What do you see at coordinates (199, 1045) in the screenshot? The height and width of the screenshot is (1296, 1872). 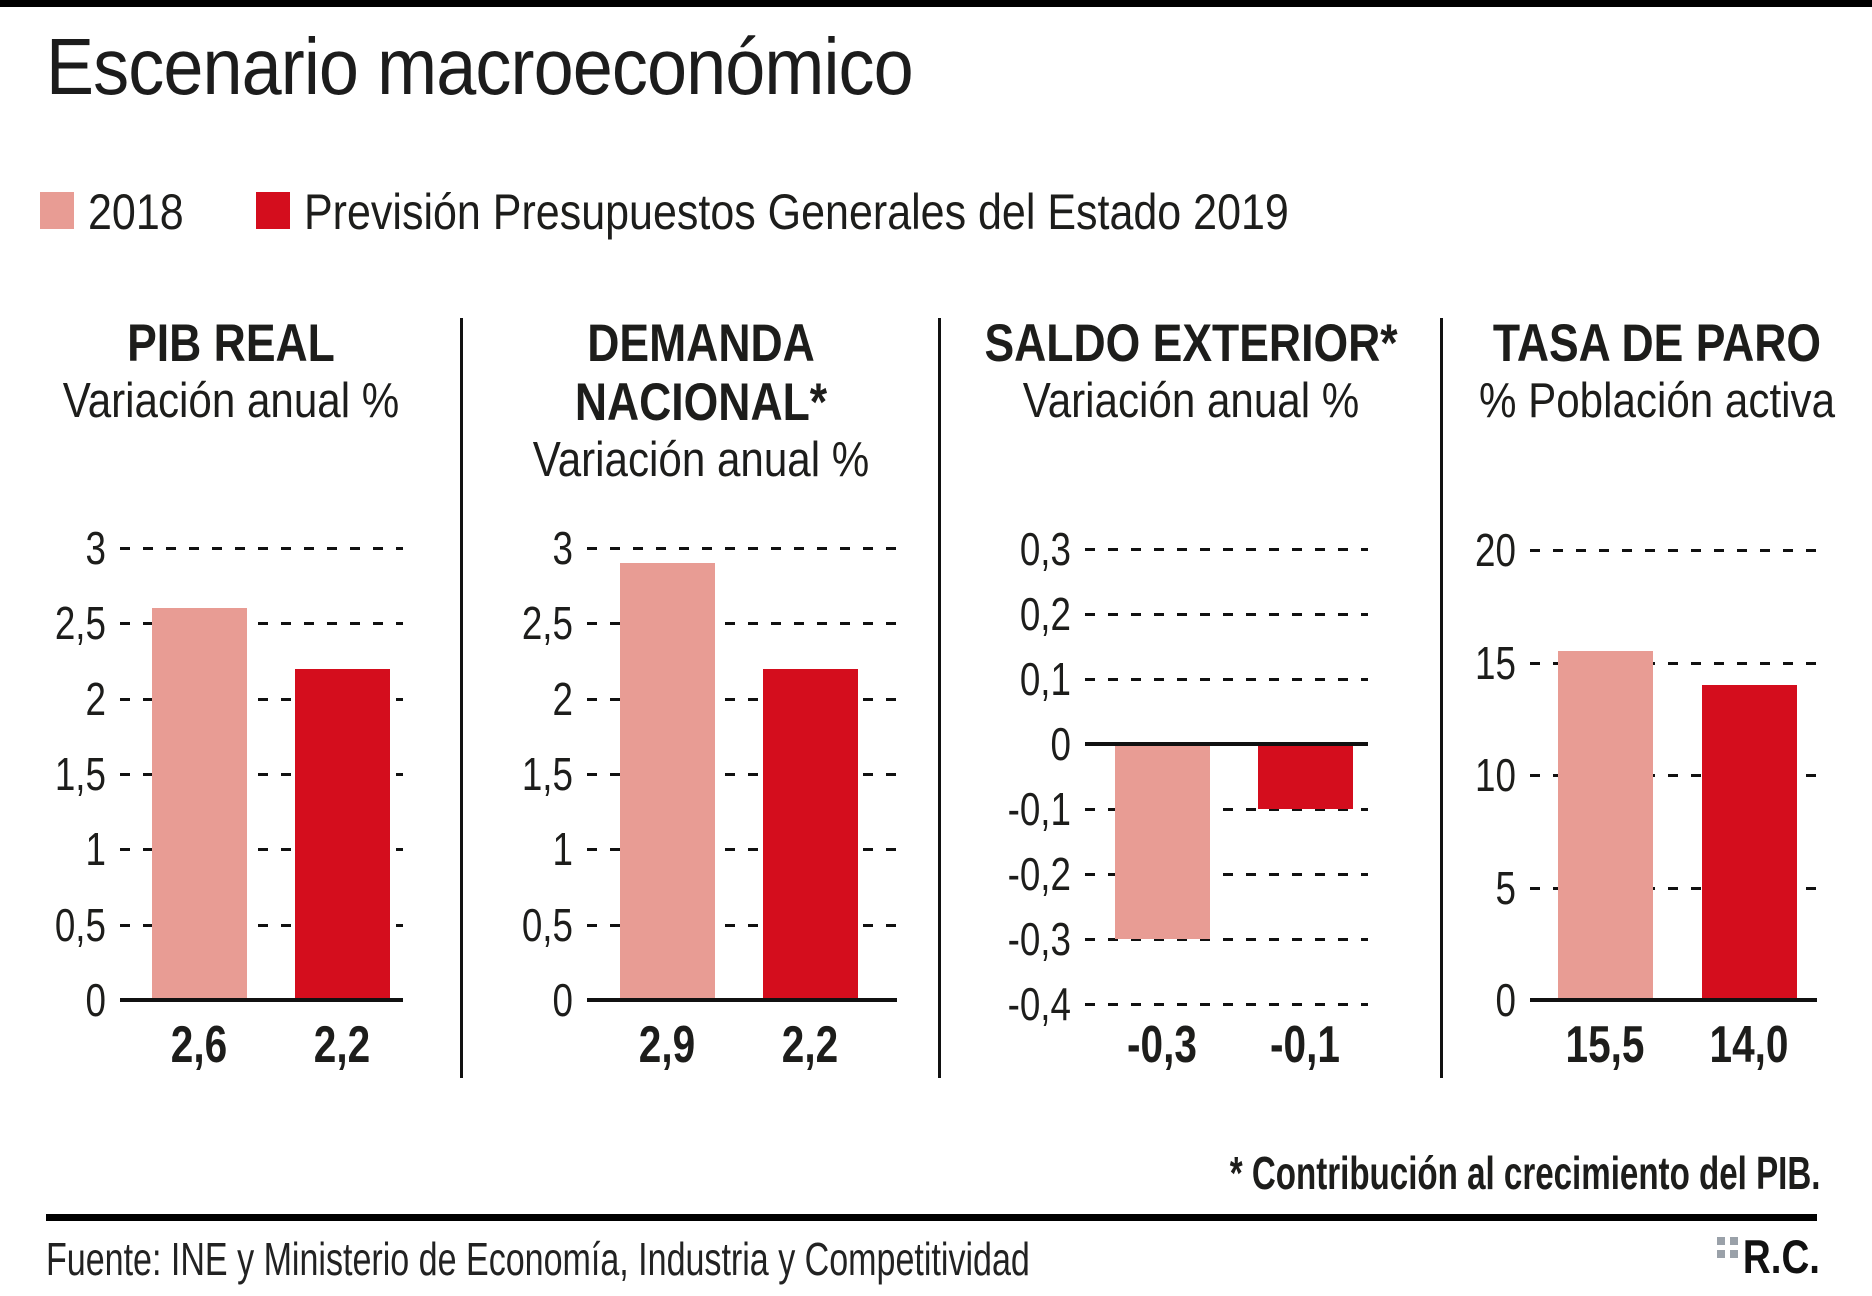 I see `value-label: 2,6` at bounding box center [199, 1045].